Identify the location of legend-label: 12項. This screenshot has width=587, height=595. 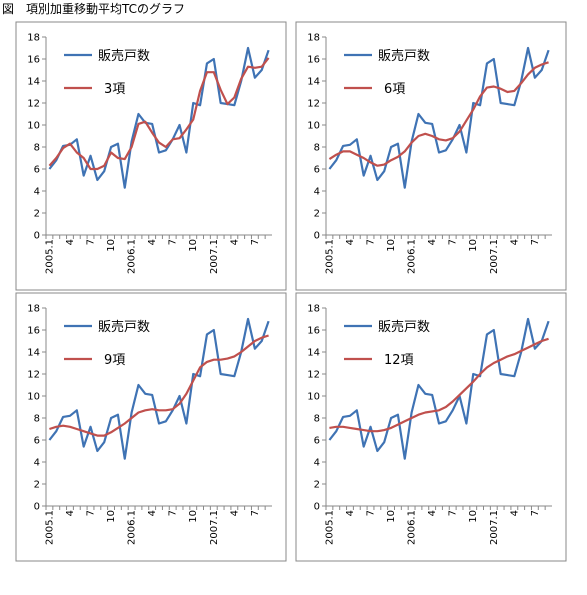
(399, 360).